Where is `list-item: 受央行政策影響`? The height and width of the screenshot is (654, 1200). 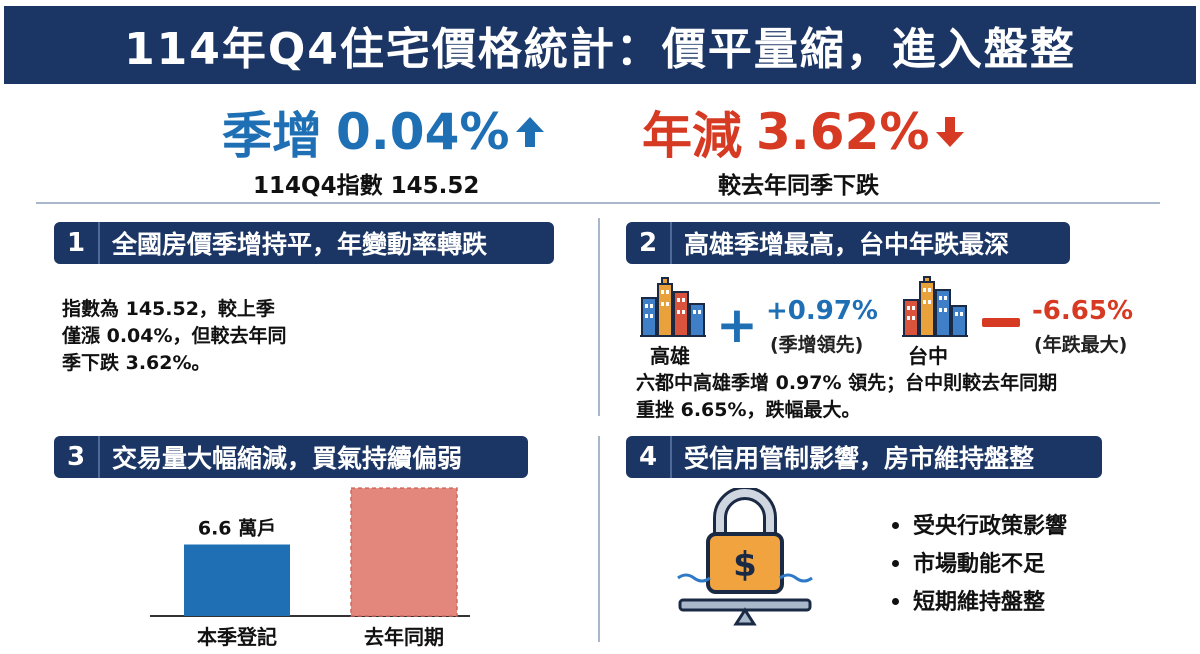
list-item: 受央行政策影響 is located at coordinates (979, 527).